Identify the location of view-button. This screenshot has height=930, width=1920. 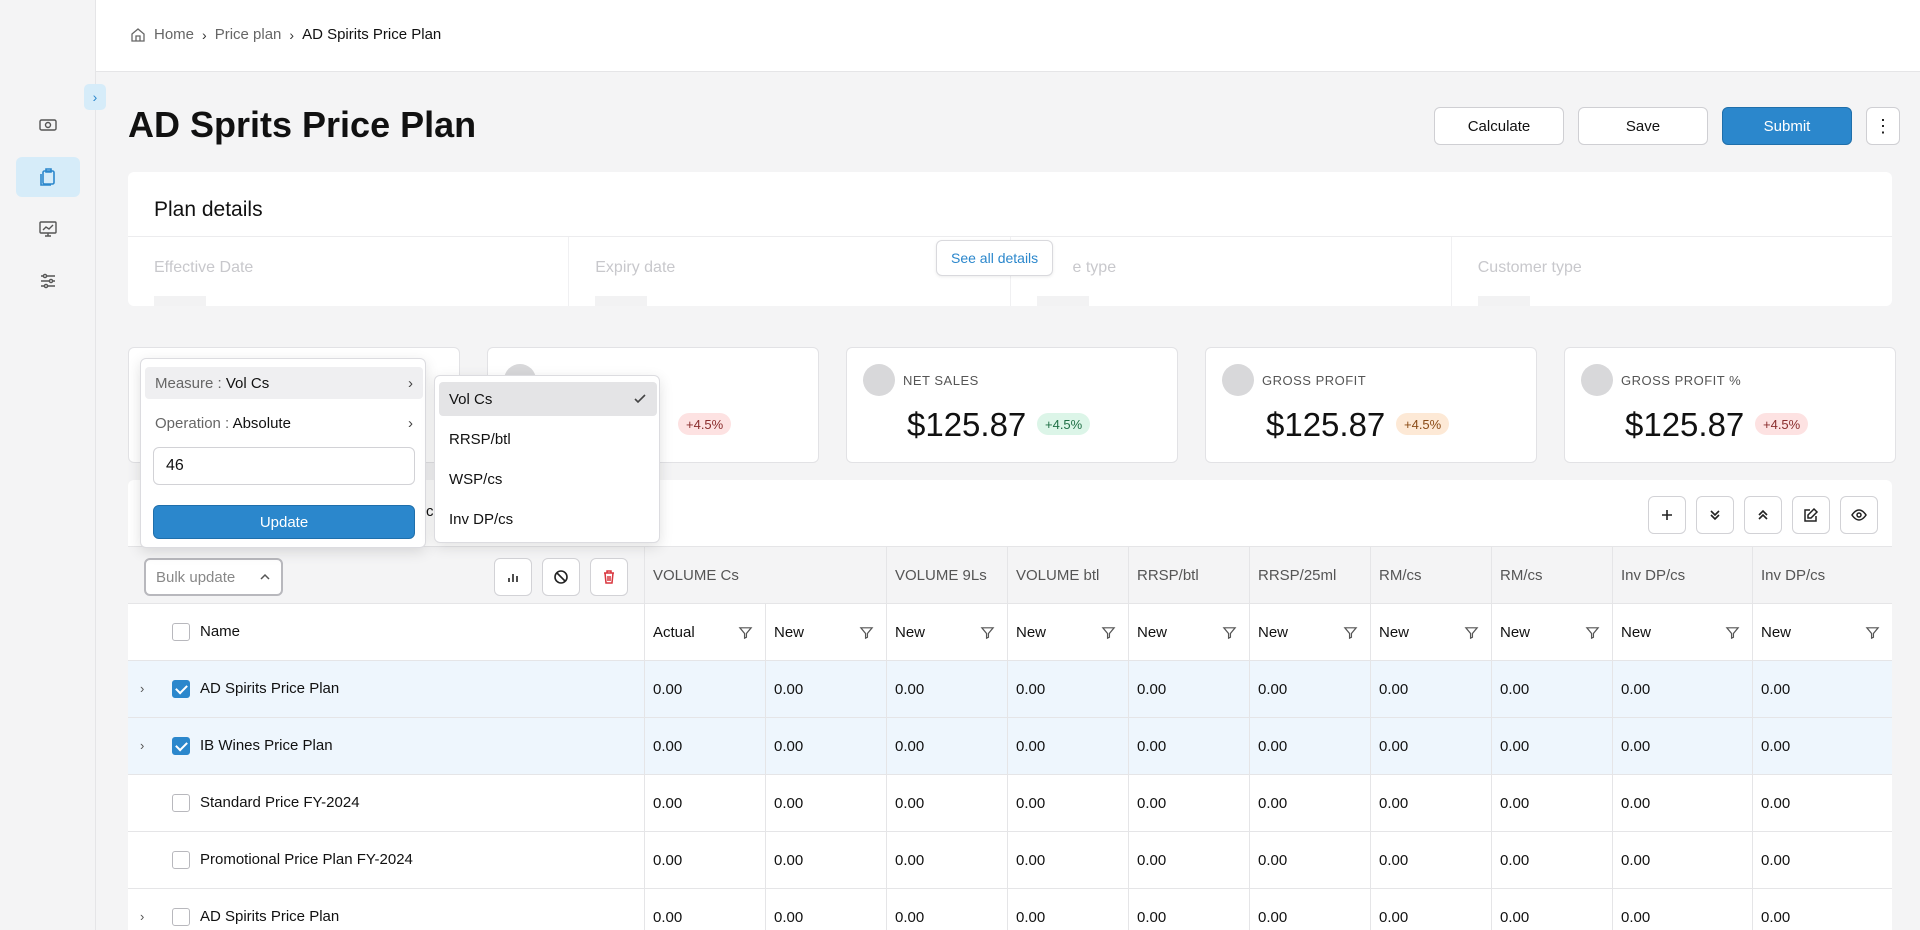
(1859, 515).